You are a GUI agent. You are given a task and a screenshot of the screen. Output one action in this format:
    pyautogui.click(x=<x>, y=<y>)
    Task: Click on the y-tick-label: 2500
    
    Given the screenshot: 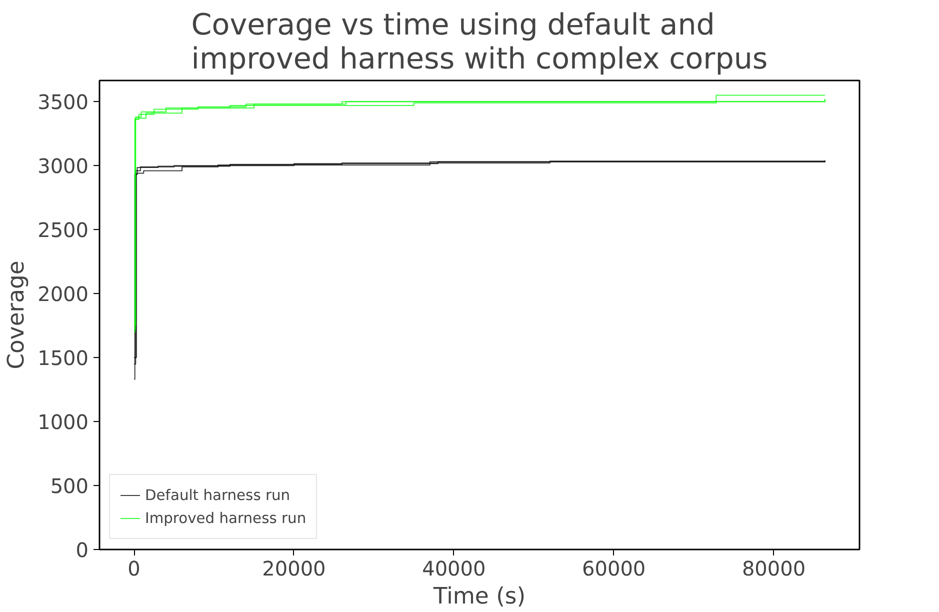 What is the action you would take?
    pyautogui.click(x=63, y=230)
    